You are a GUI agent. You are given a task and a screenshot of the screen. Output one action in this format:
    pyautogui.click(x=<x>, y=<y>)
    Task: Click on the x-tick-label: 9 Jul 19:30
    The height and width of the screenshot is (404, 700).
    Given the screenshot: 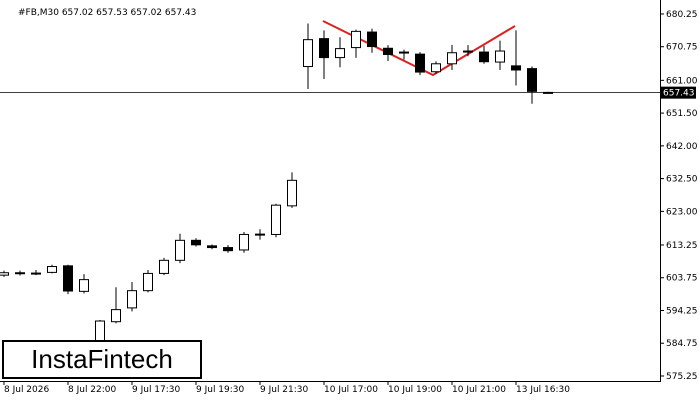 What is the action you would take?
    pyautogui.click(x=220, y=390)
    